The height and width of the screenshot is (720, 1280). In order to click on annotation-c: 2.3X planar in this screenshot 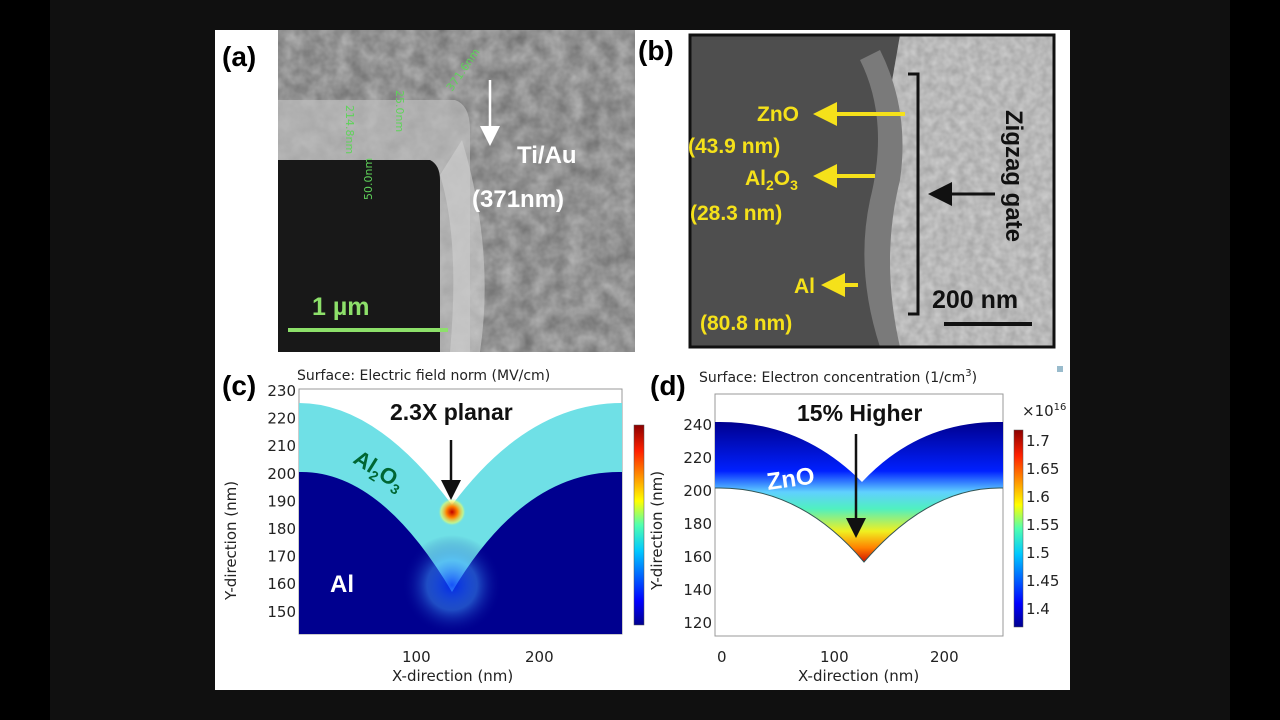, I will do `click(451, 412)`.